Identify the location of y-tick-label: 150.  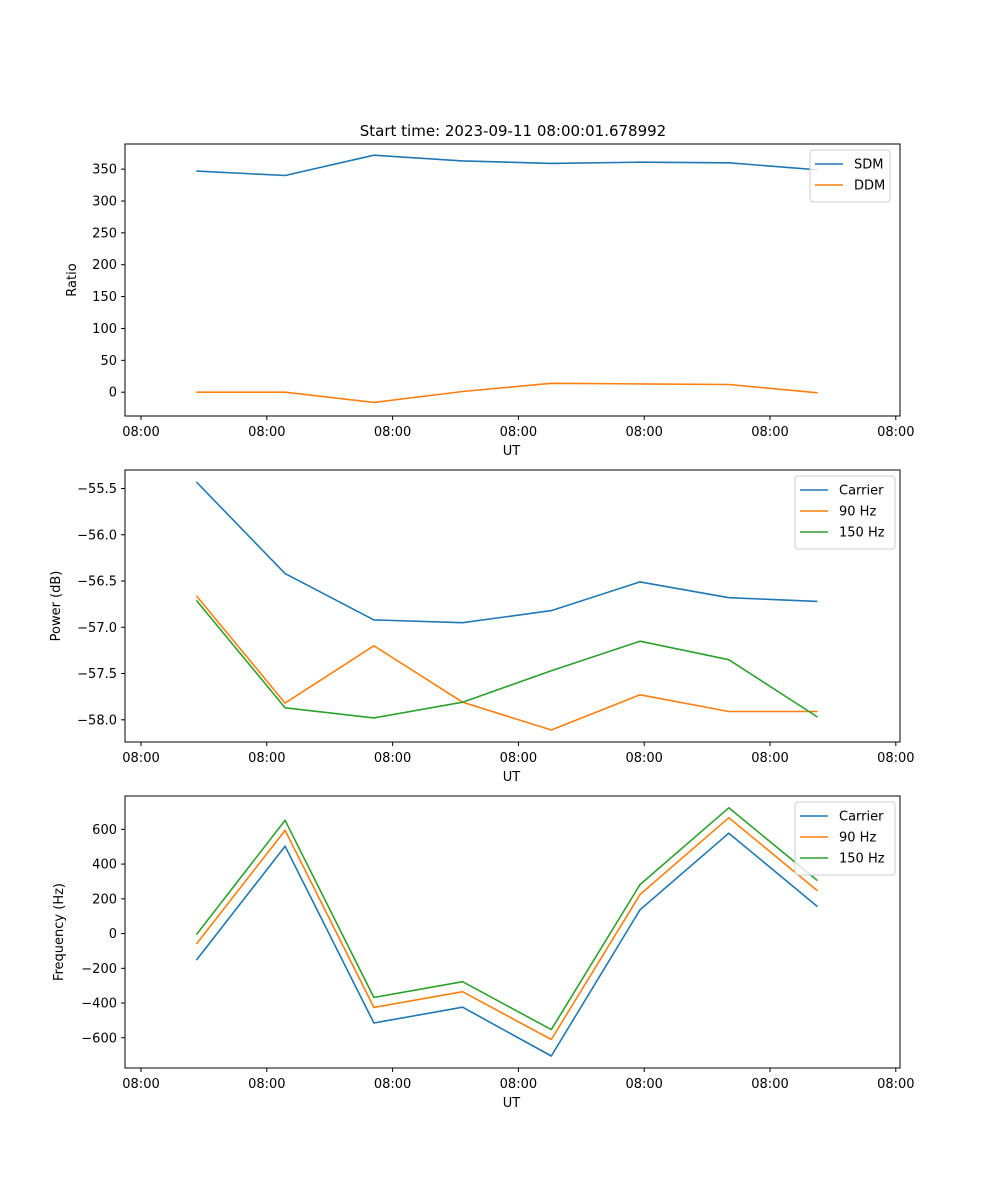
(104, 297).